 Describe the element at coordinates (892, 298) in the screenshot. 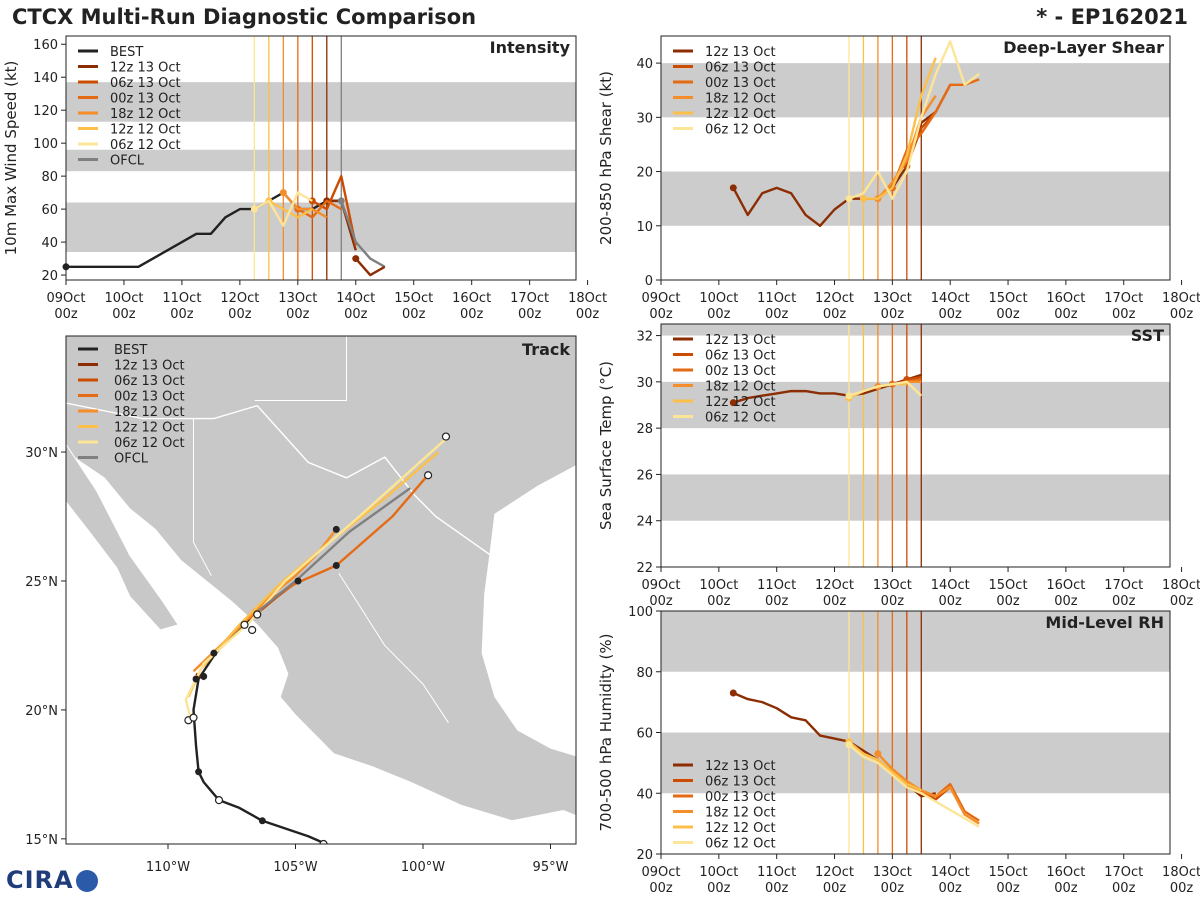

I see `x-tick-label: 13Oct` at that location.